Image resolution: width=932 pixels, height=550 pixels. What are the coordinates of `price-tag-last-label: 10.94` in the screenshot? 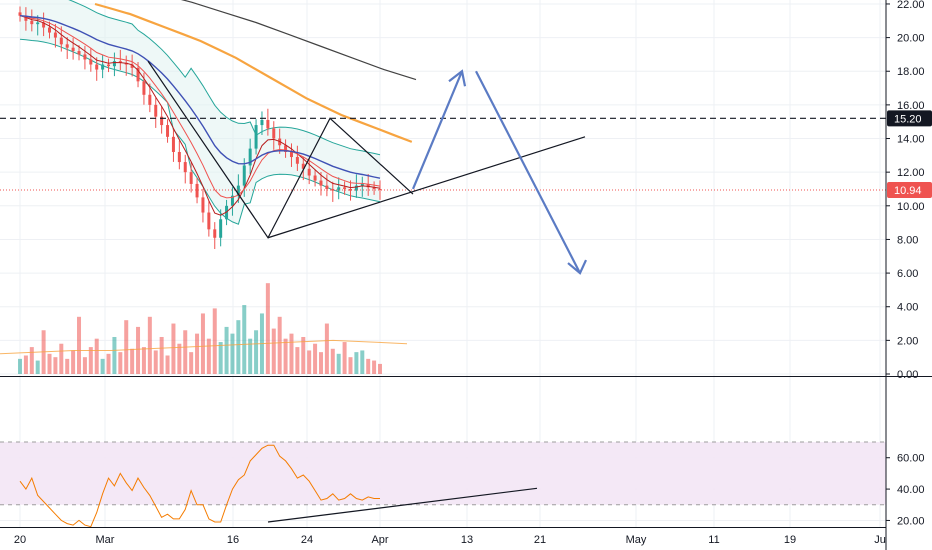 It's located at (908, 191).